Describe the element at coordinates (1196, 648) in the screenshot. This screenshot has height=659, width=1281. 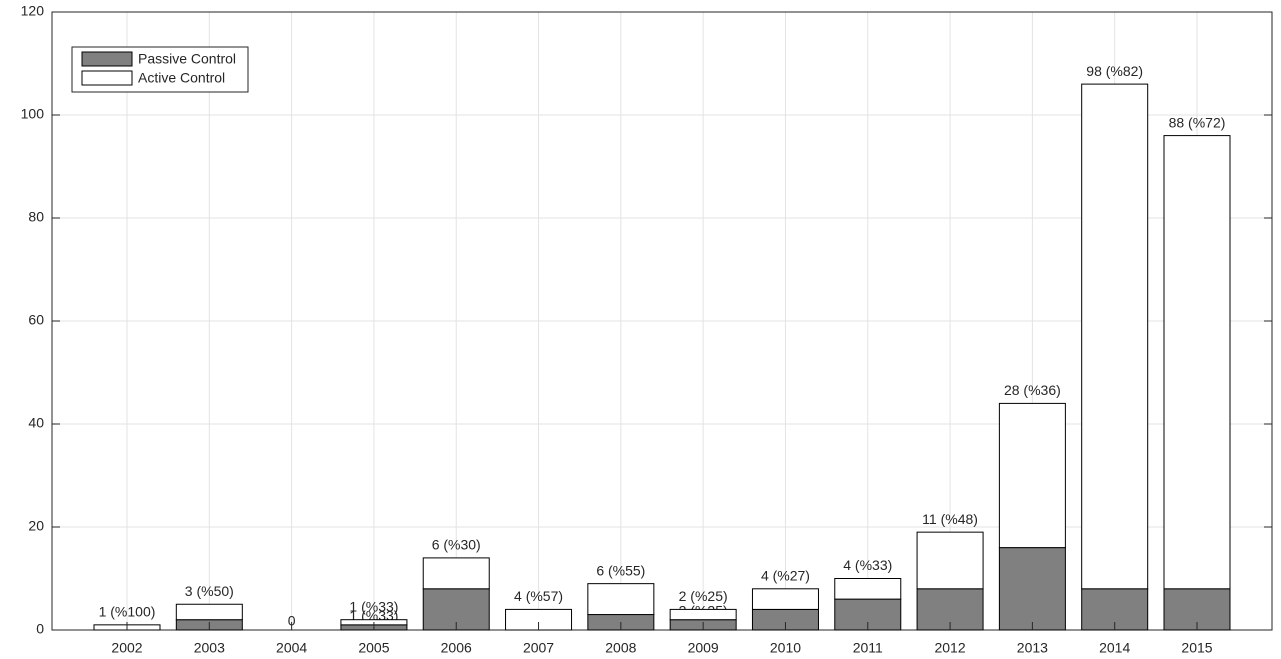
I see `x-tick-label: 2015` at that location.